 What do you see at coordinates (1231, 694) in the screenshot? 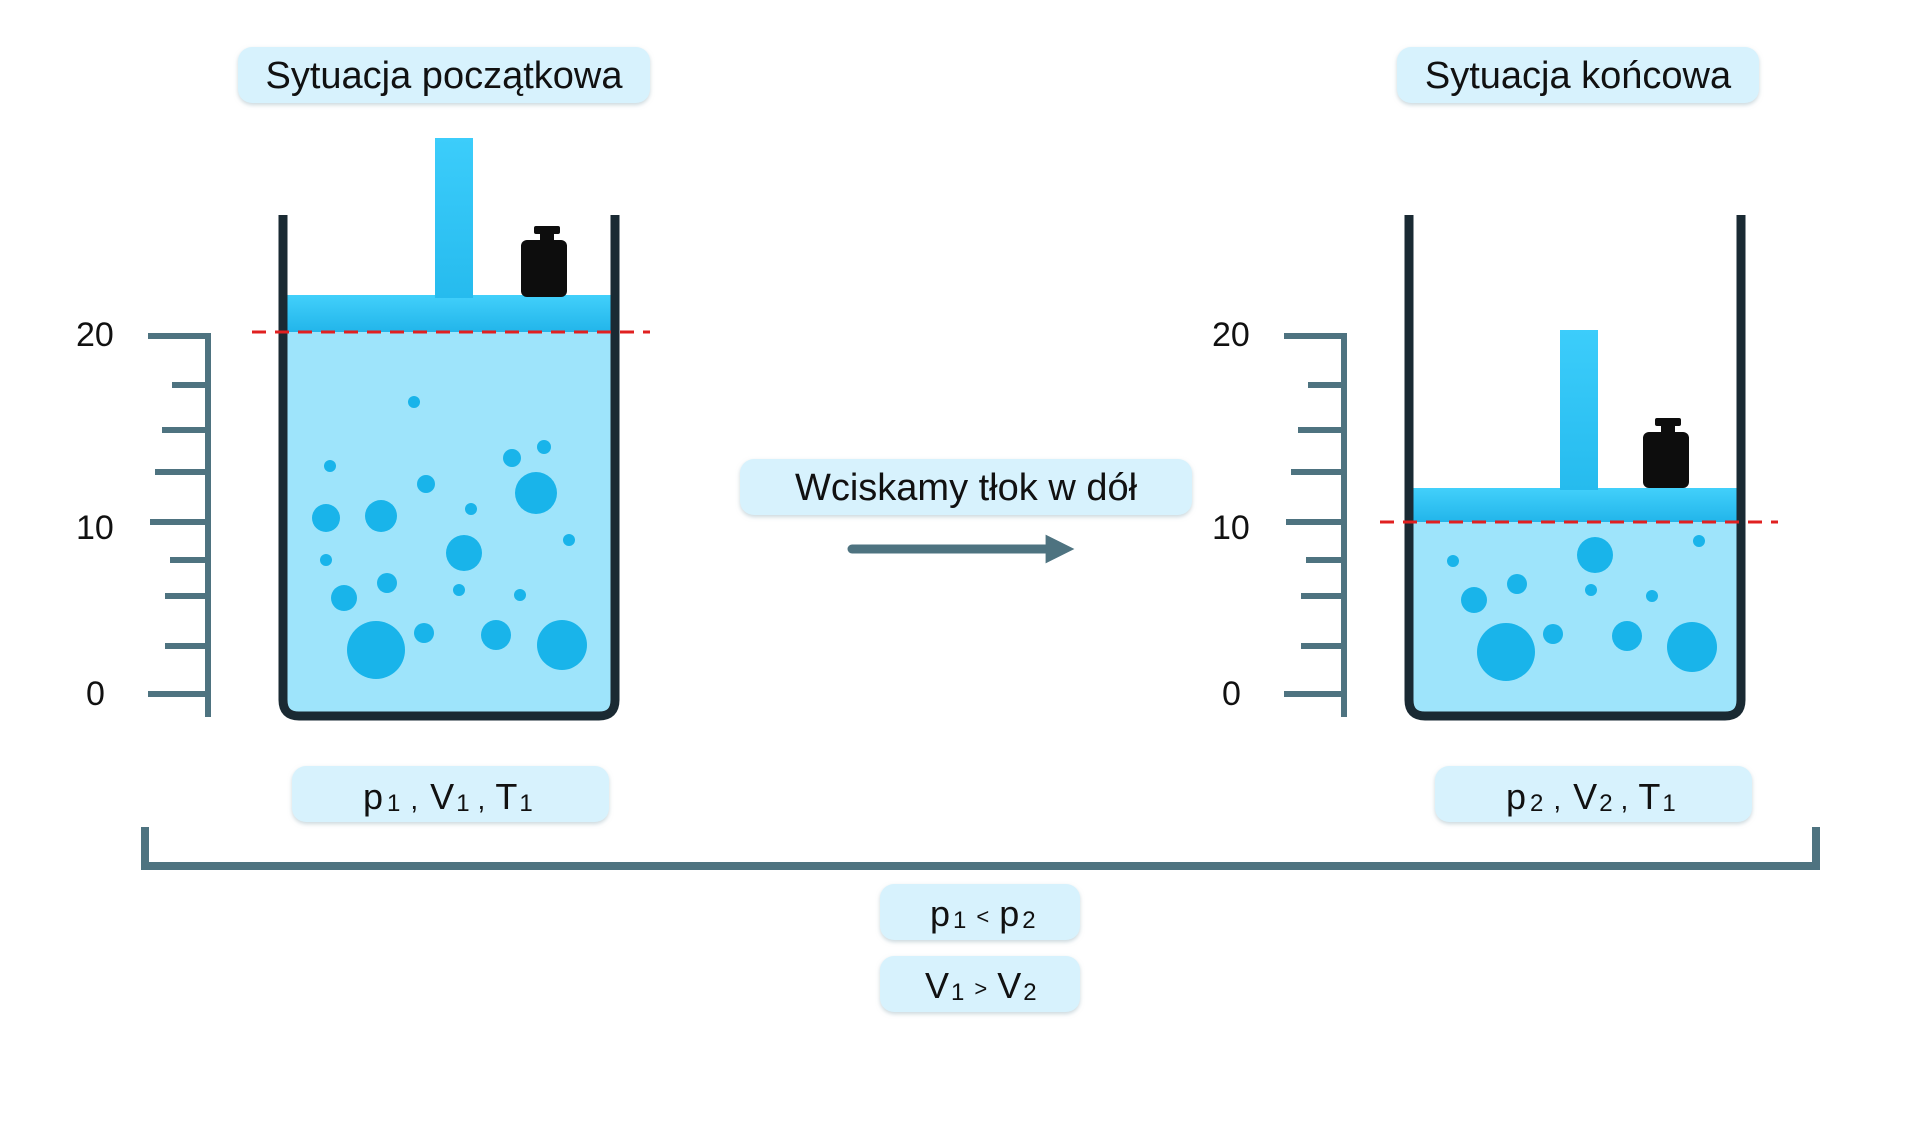
I see `final-scale-label-0: 0` at bounding box center [1231, 694].